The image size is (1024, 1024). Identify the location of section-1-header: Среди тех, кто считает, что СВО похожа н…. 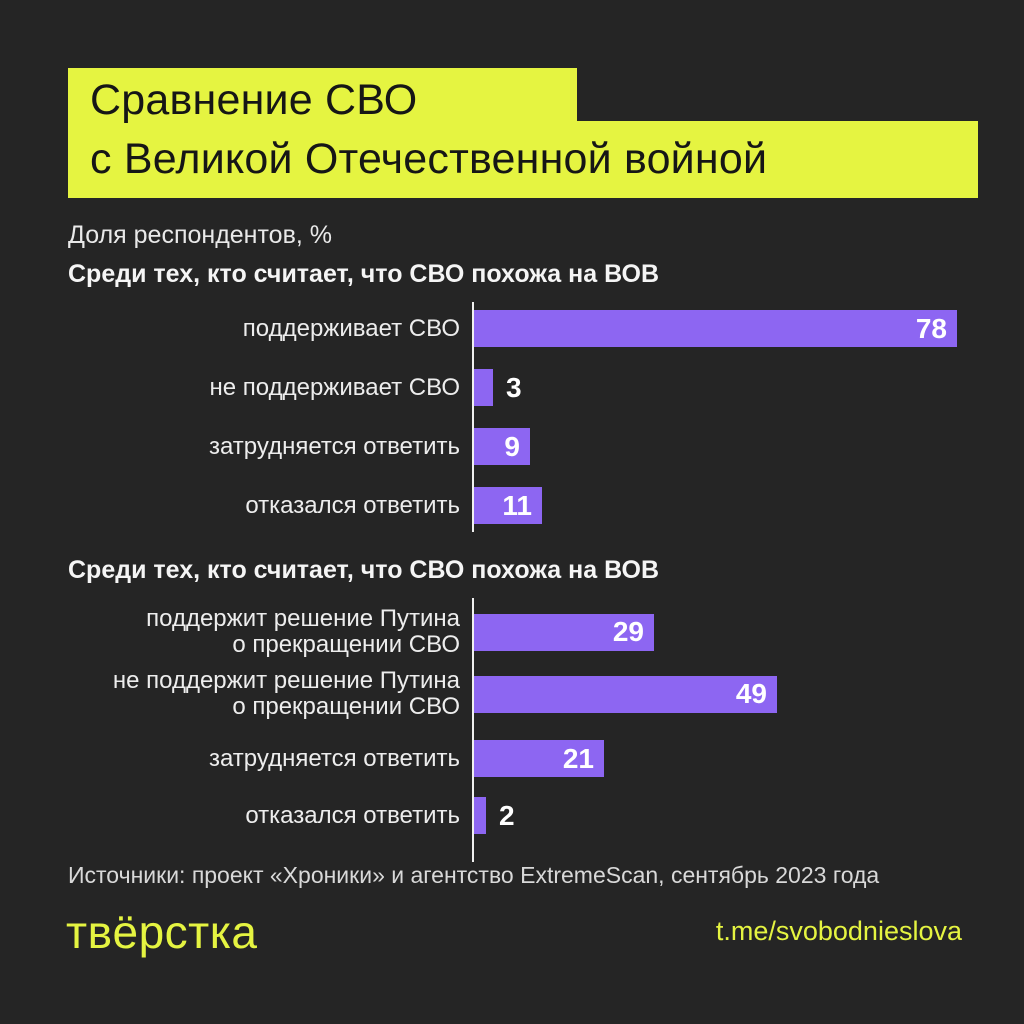
(364, 274).